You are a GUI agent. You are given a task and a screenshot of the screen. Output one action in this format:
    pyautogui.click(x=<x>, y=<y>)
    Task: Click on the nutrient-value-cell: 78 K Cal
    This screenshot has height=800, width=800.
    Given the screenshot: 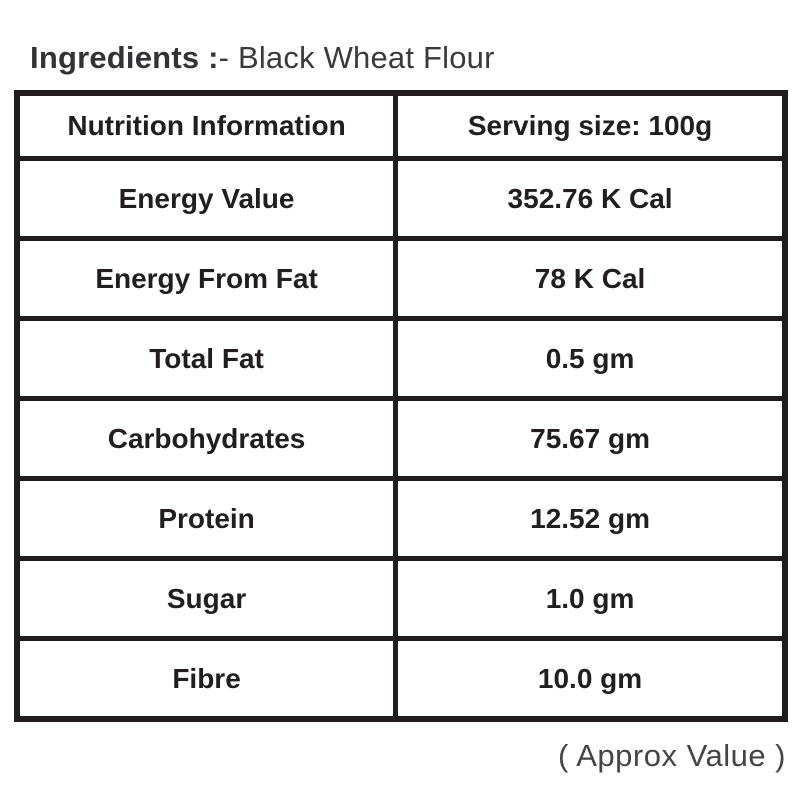 What is the action you would take?
    pyautogui.click(x=590, y=278)
    